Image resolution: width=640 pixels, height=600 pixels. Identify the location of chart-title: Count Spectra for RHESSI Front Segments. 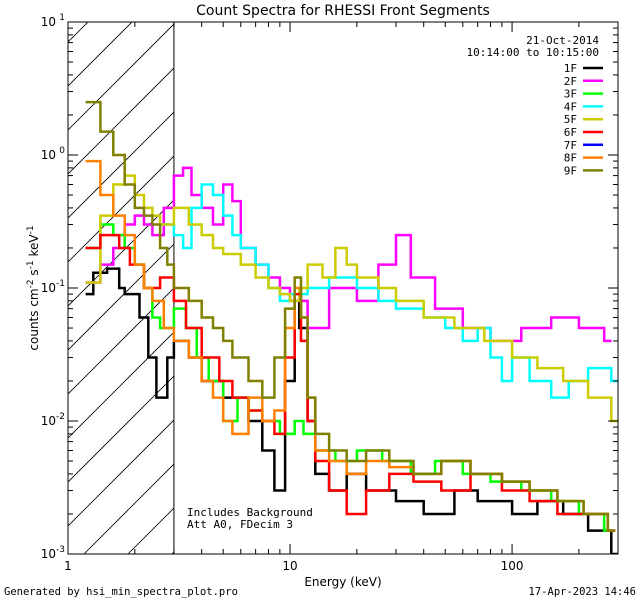
(343, 11).